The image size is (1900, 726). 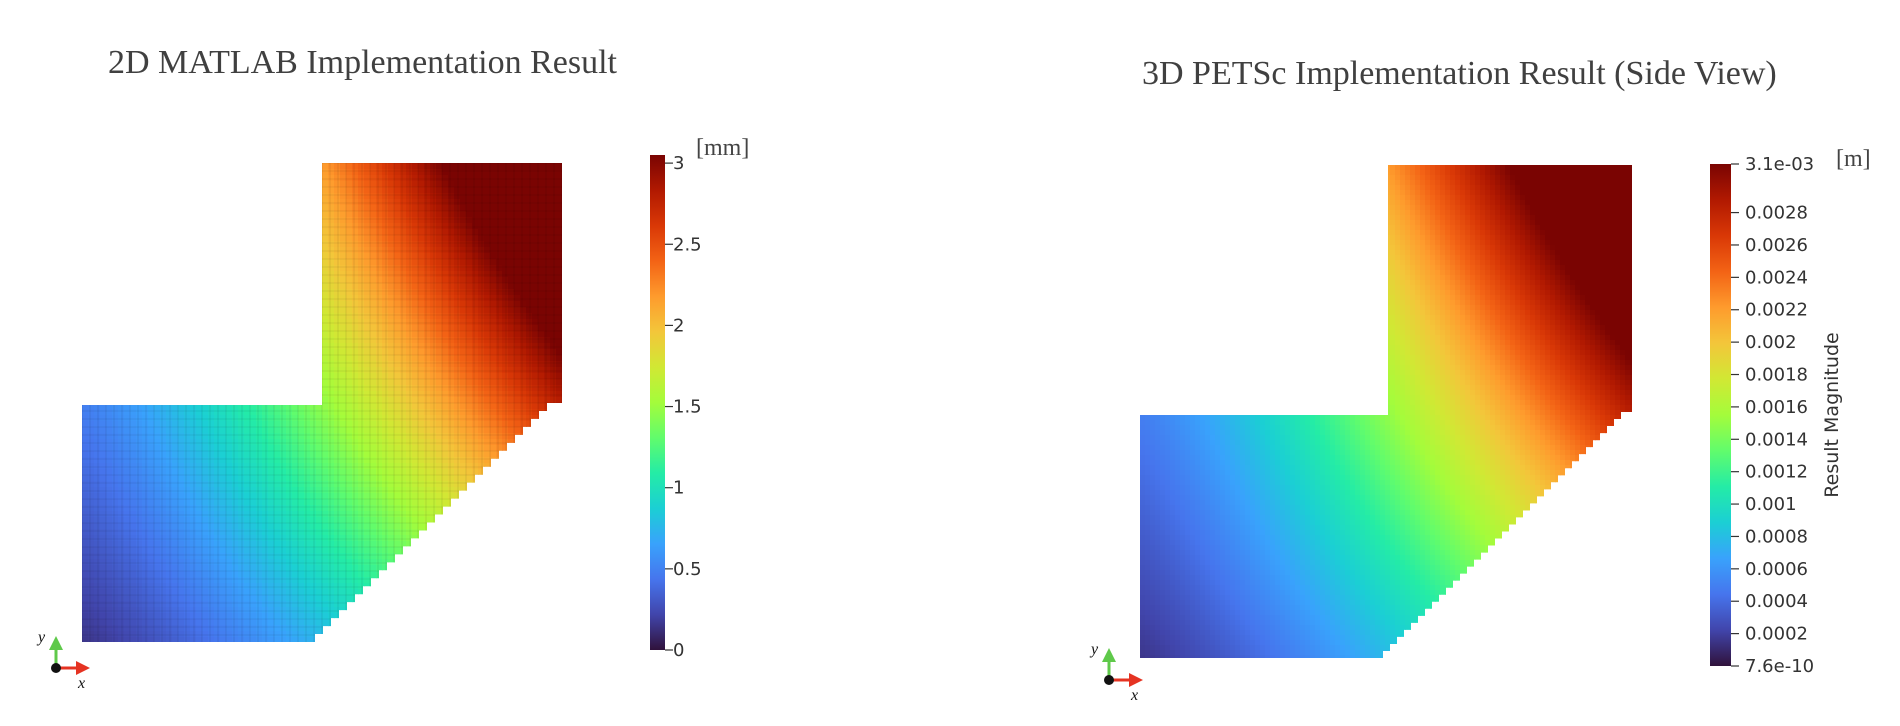 I want to click on right-colorbar-tick-label: 0.0026, so click(x=1776, y=245).